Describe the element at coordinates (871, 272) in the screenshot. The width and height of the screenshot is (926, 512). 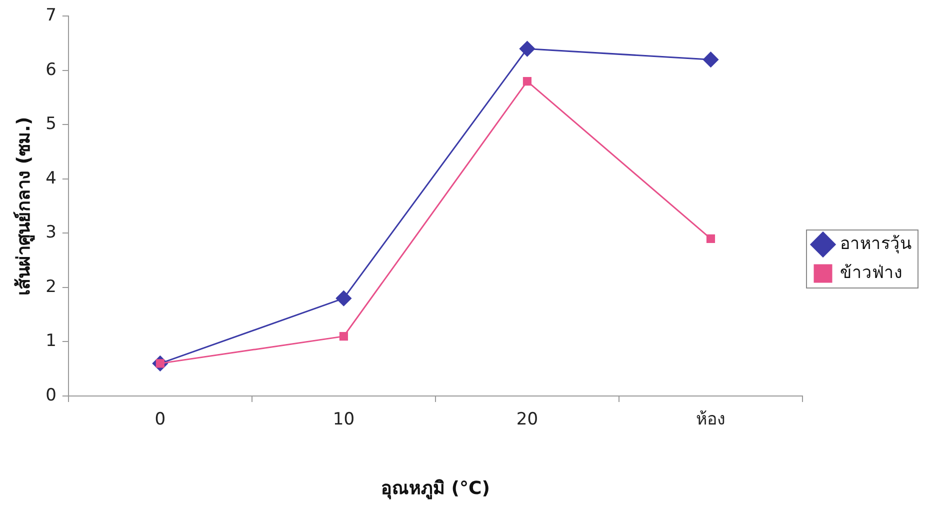
I see `legend-label: ข้าวฟ่าง` at that location.